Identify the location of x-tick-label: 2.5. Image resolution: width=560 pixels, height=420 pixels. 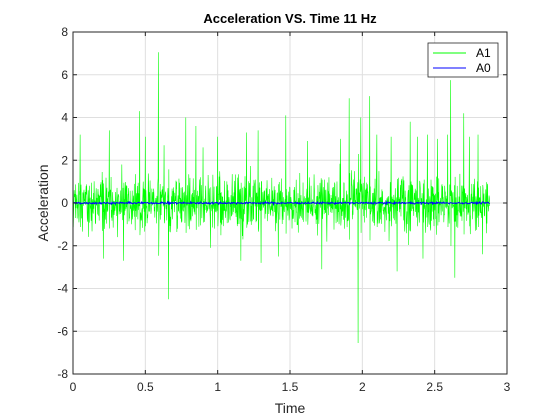
(434, 387).